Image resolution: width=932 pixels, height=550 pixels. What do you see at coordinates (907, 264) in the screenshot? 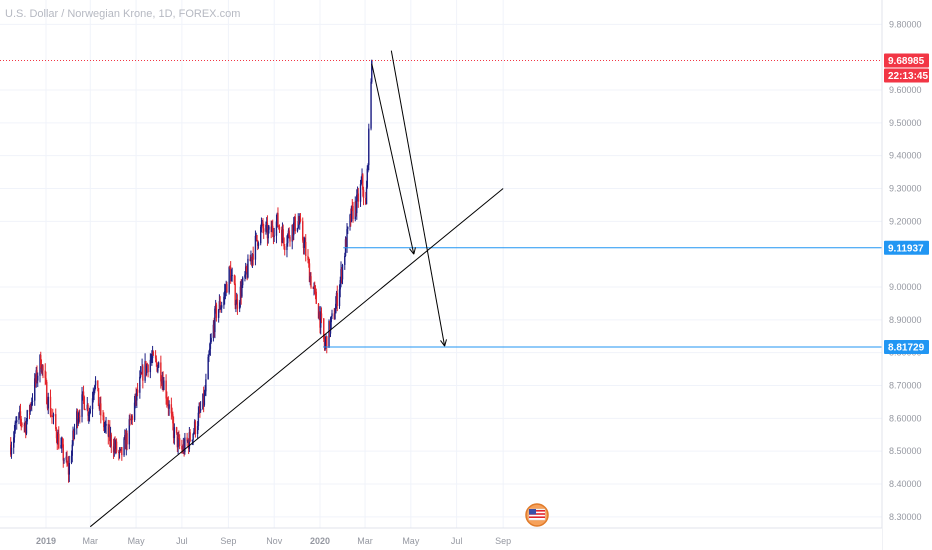
I see `price-axis` at bounding box center [907, 264].